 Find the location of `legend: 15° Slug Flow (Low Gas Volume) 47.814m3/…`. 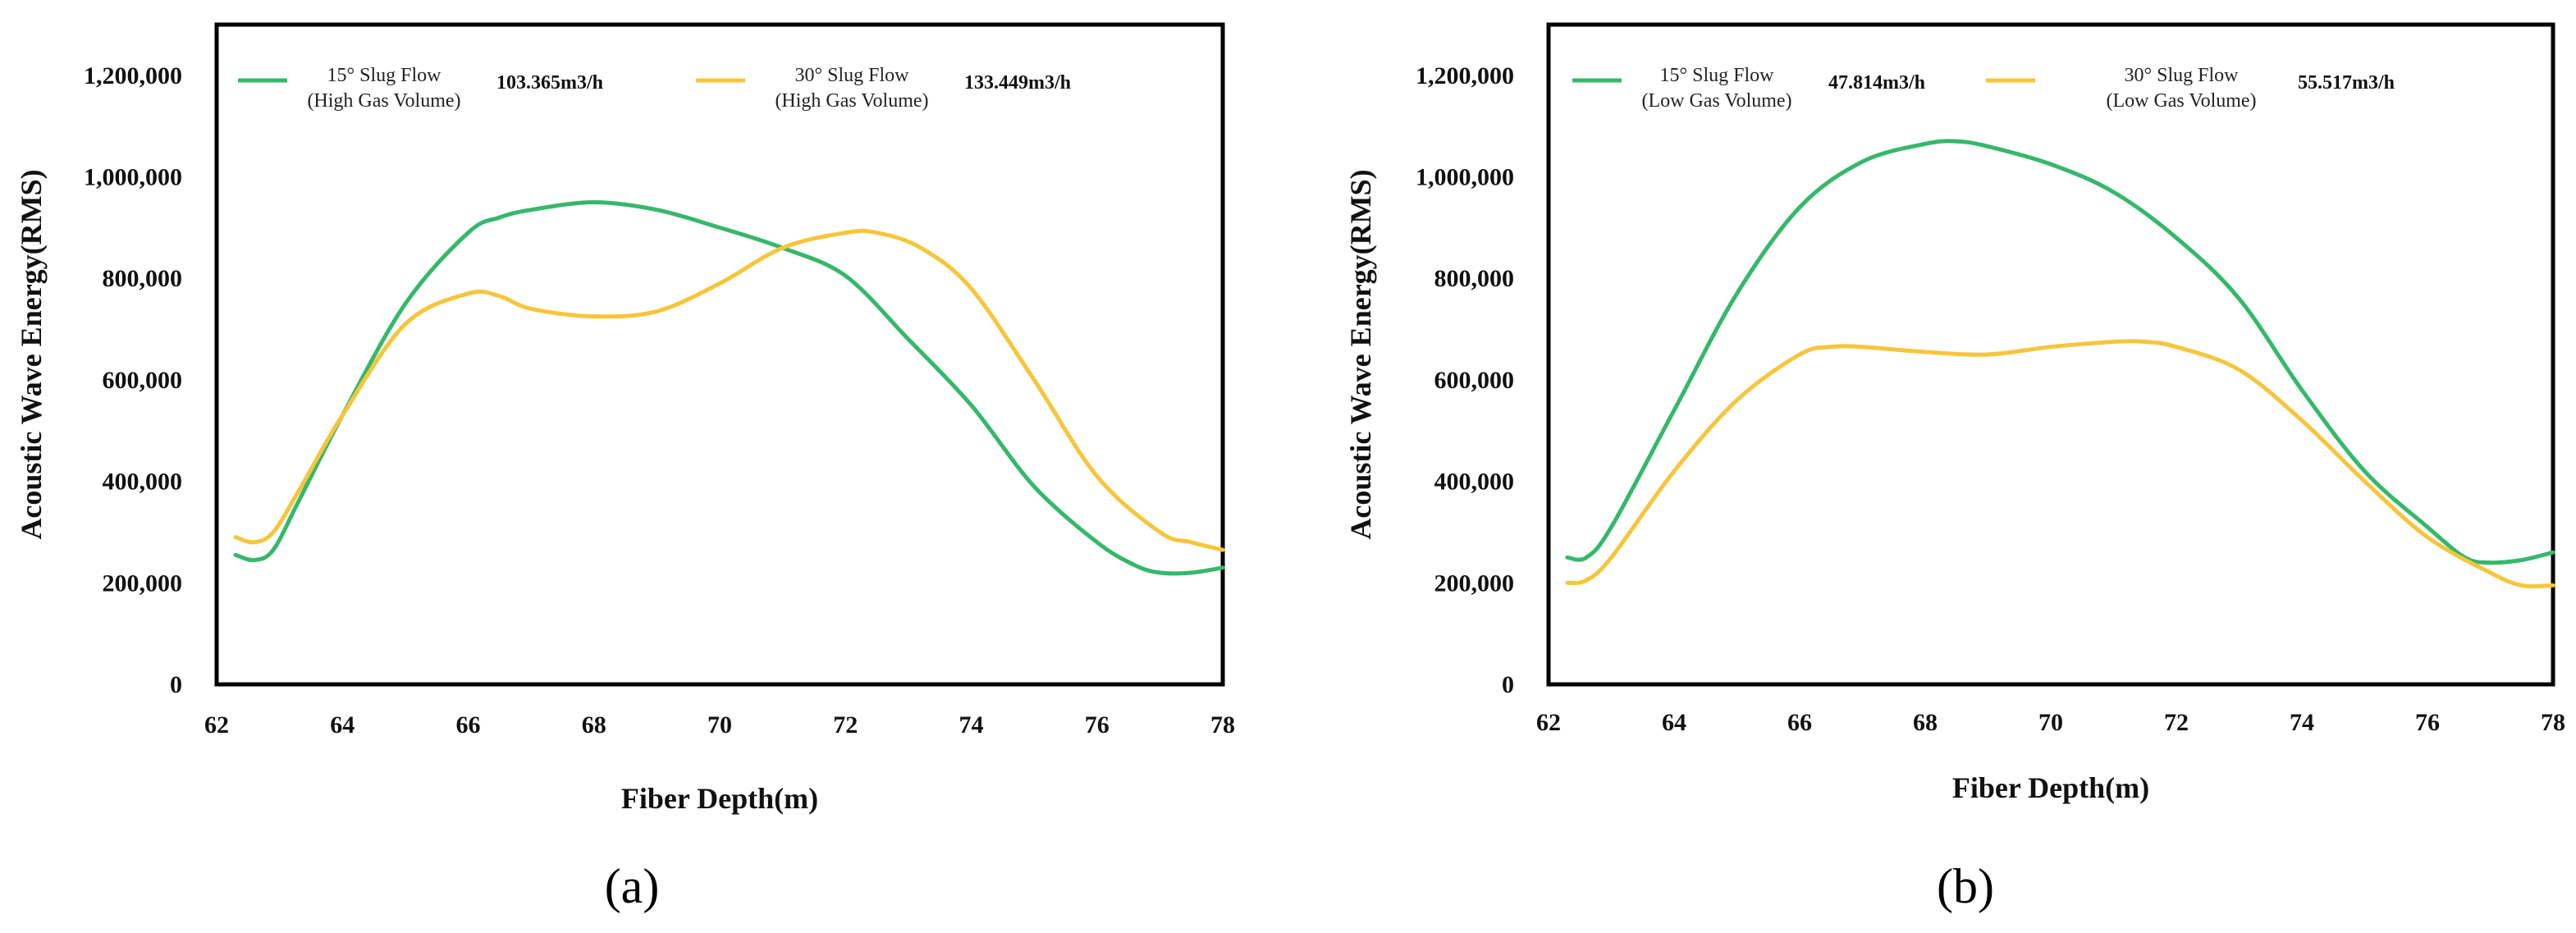

legend: 15° Slug Flow (Low Gas Volume) 47.814m3/… is located at coordinates (1983, 88).